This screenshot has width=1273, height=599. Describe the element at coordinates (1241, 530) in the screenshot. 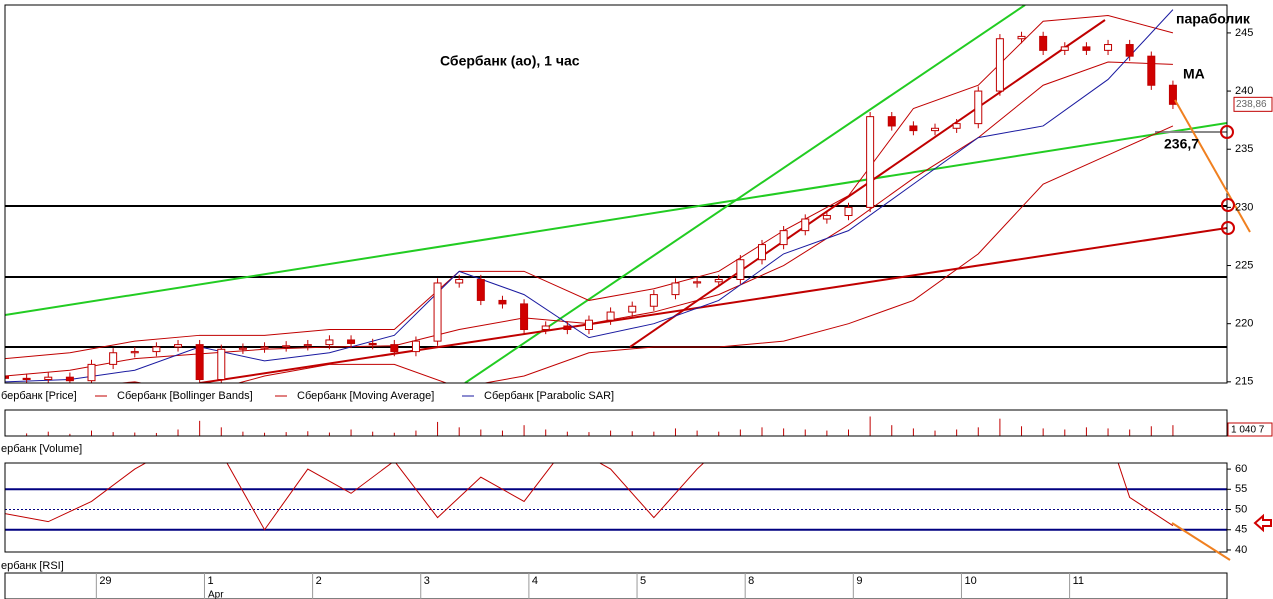

I see `y-tick-label: 45` at that location.